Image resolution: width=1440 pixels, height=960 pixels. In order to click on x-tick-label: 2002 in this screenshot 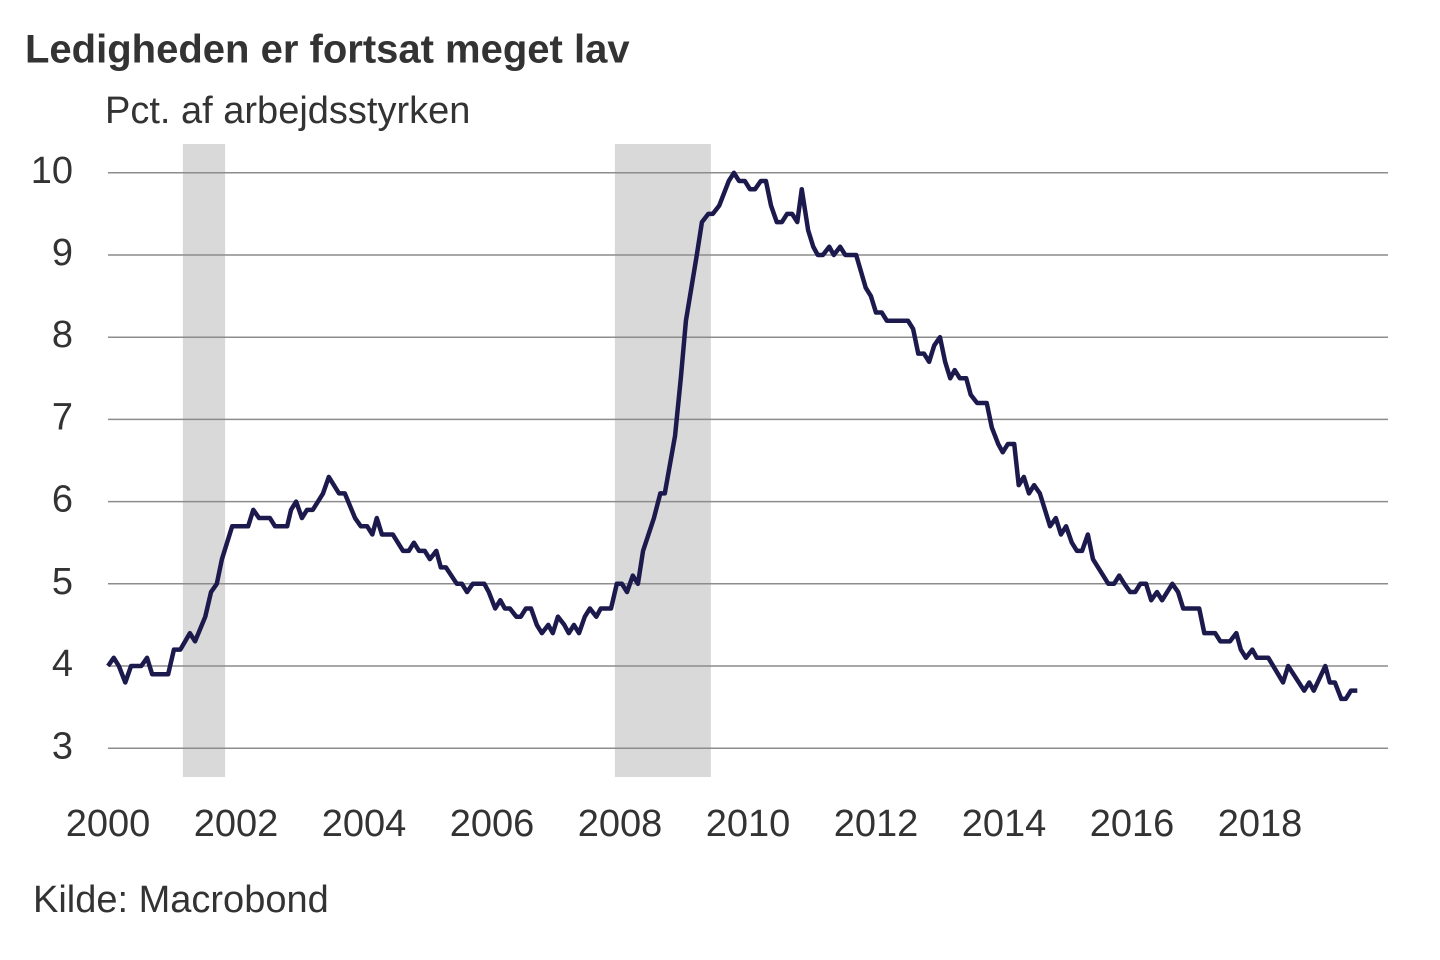, I will do `click(236, 824)`.